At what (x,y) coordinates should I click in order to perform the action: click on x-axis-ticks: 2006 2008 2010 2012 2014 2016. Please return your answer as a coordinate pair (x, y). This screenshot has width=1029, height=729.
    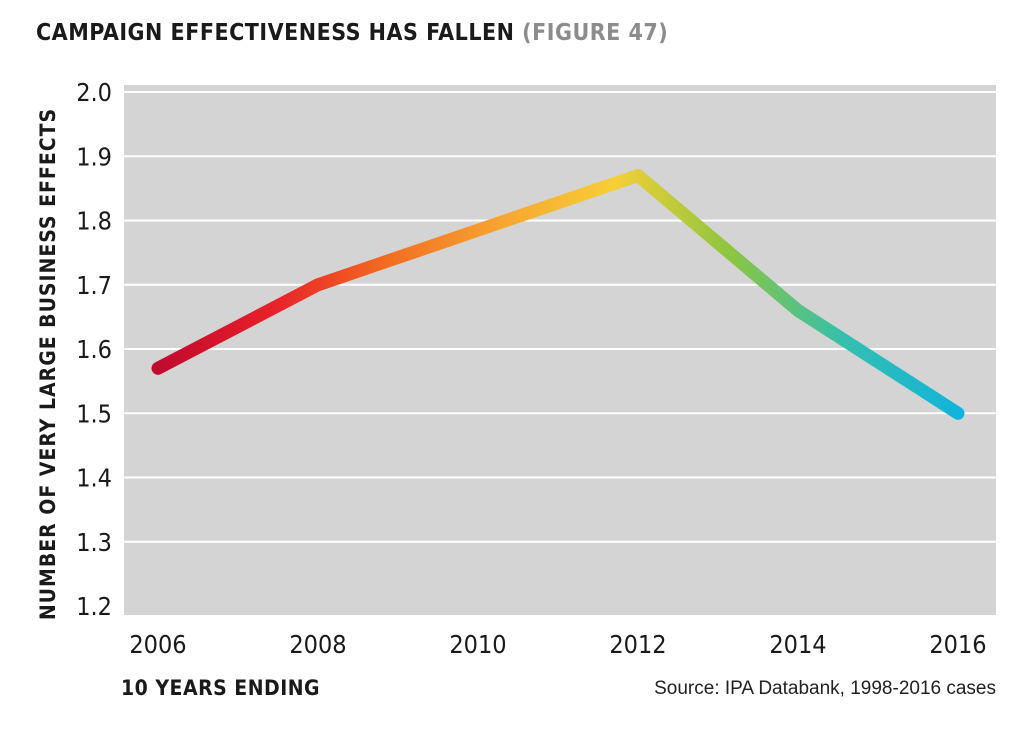
    Looking at the image, I should click on (557, 644).